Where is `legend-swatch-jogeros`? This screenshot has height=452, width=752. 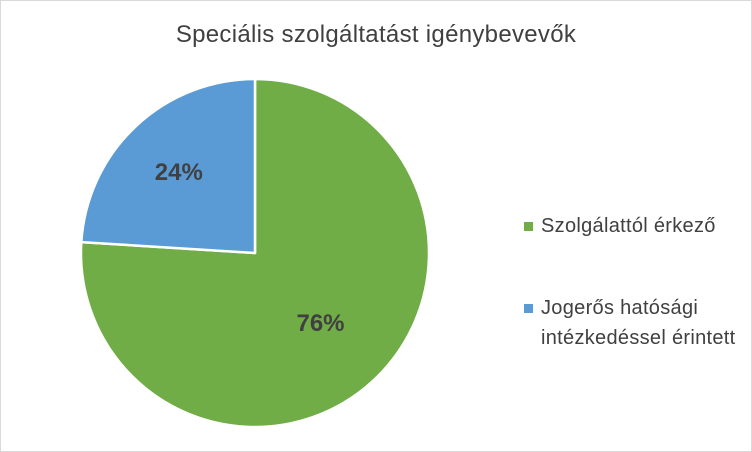
legend-swatch-jogeros is located at coordinates (528, 308).